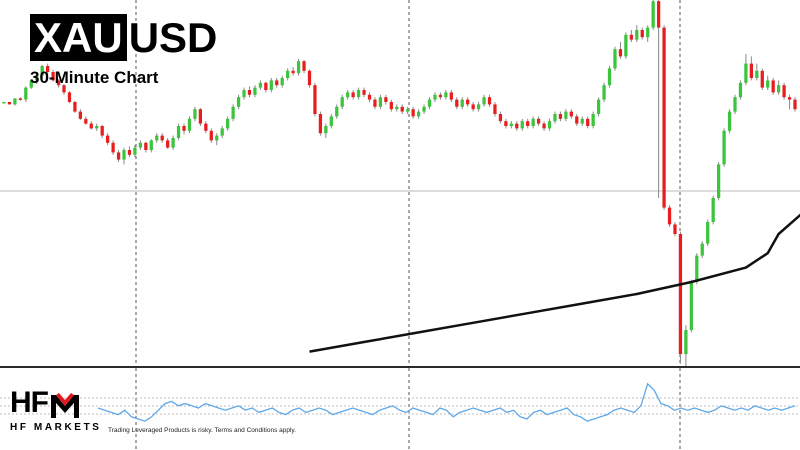 This screenshot has width=800, height=450. Describe the element at coordinates (400, 367) in the screenshot. I see `panel-divider` at that location.